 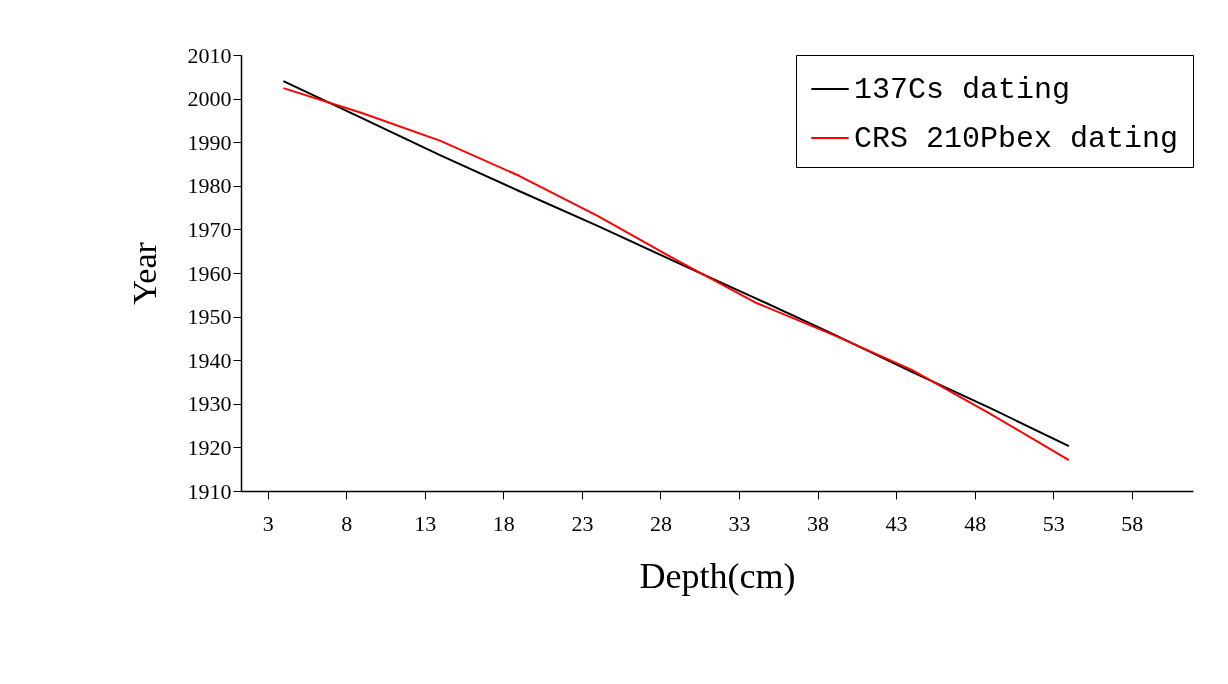 What do you see at coordinates (975, 523) in the screenshot?
I see `x-tick-label: 48` at bounding box center [975, 523].